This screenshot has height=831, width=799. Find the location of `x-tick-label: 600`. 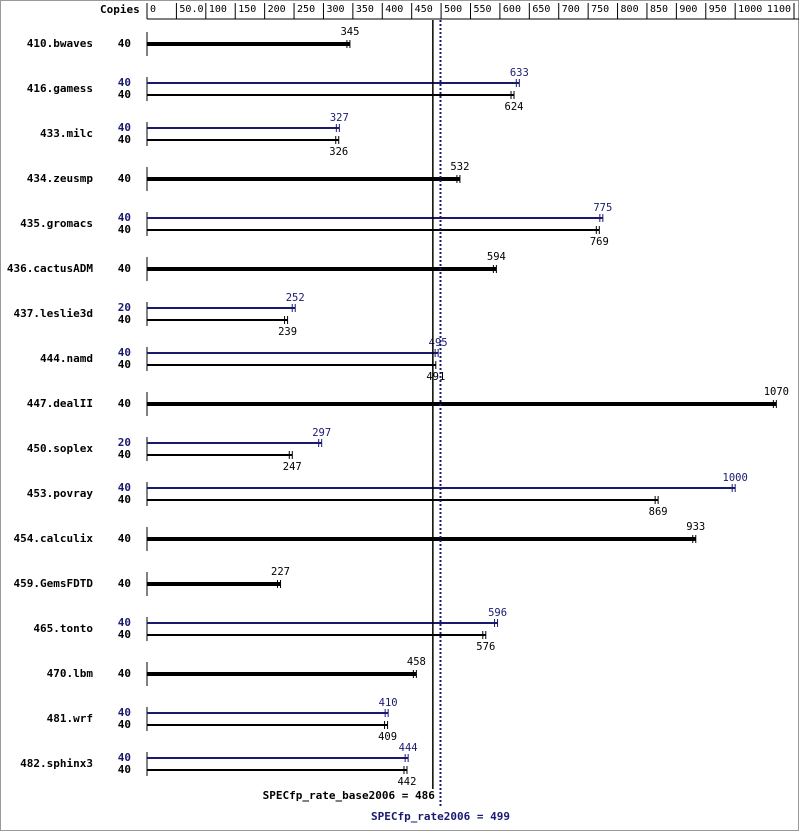

x-tick-label: 600 is located at coordinates (512, 9).